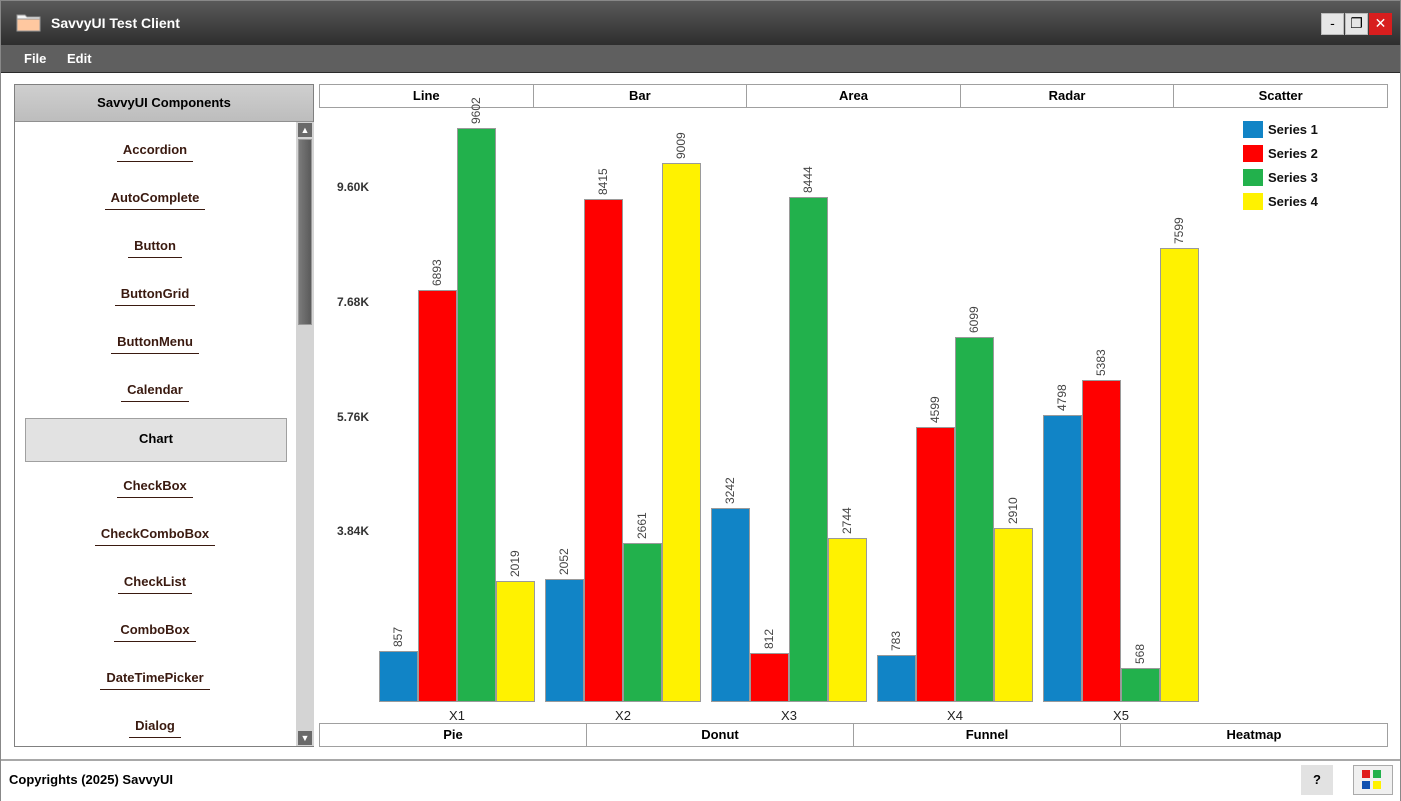  I want to click on bar-value-label: 2744, so click(847, 520).